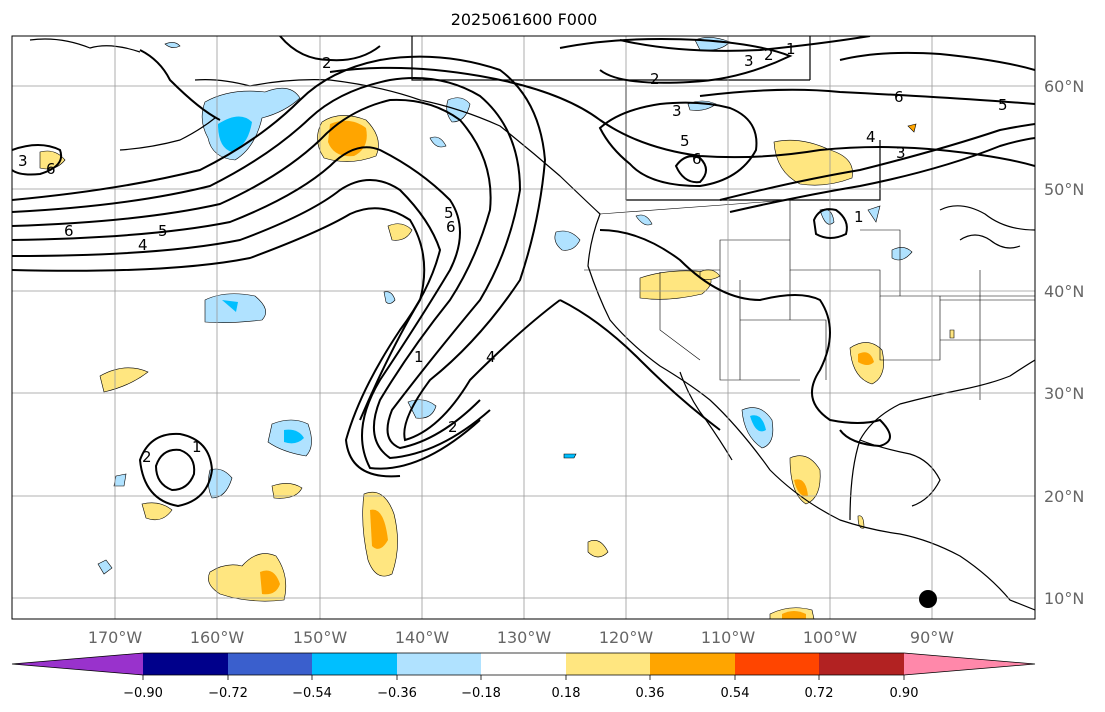 The image size is (1105, 712). I want to click on colorbar-tick-label: 0.54, so click(735, 693).